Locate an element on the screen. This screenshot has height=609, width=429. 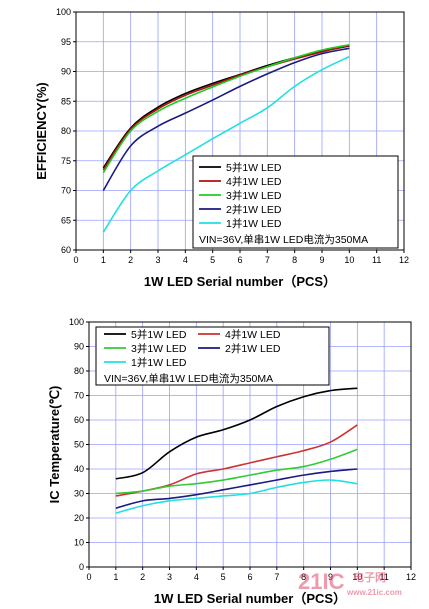
y-tick-label: 20 is located at coordinates (79, 518).